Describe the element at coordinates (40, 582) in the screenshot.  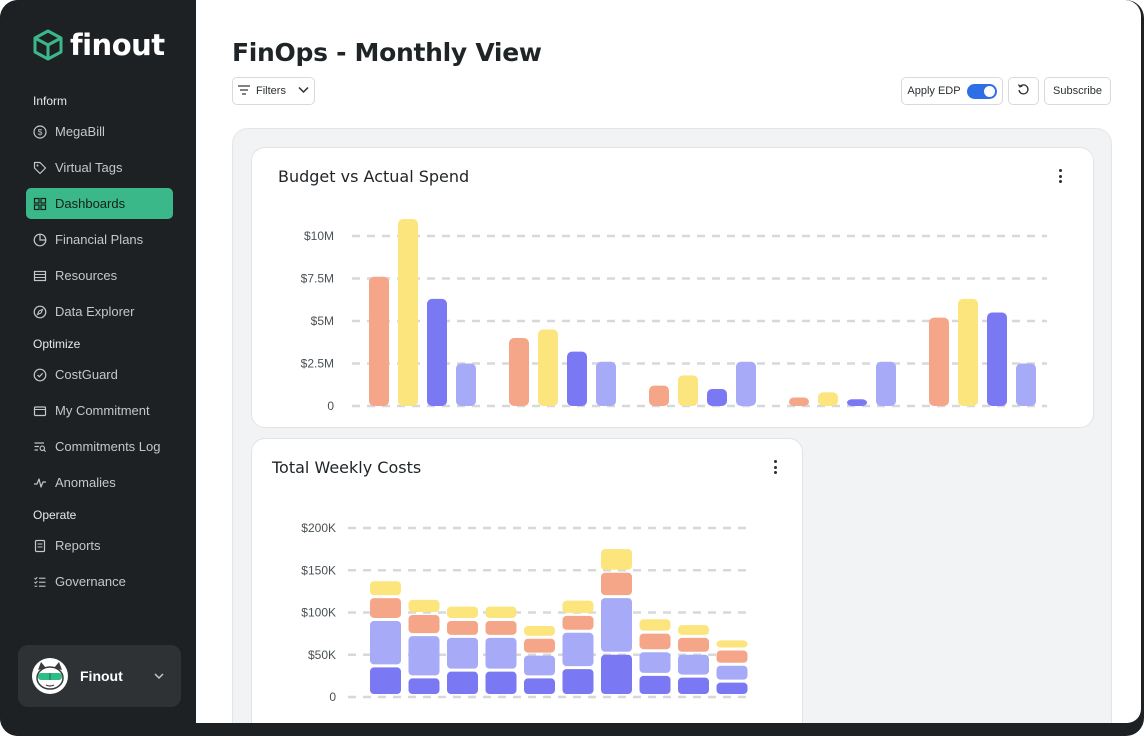
I see `checklist-icon` at that location.